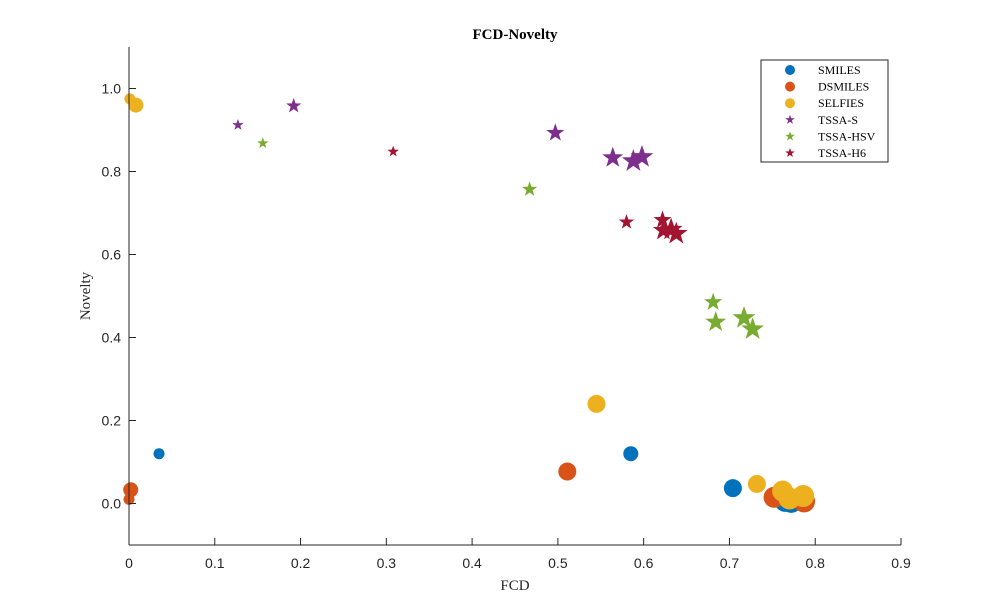  I want to click on x-tick-label: 0.2, so click(301, 563).